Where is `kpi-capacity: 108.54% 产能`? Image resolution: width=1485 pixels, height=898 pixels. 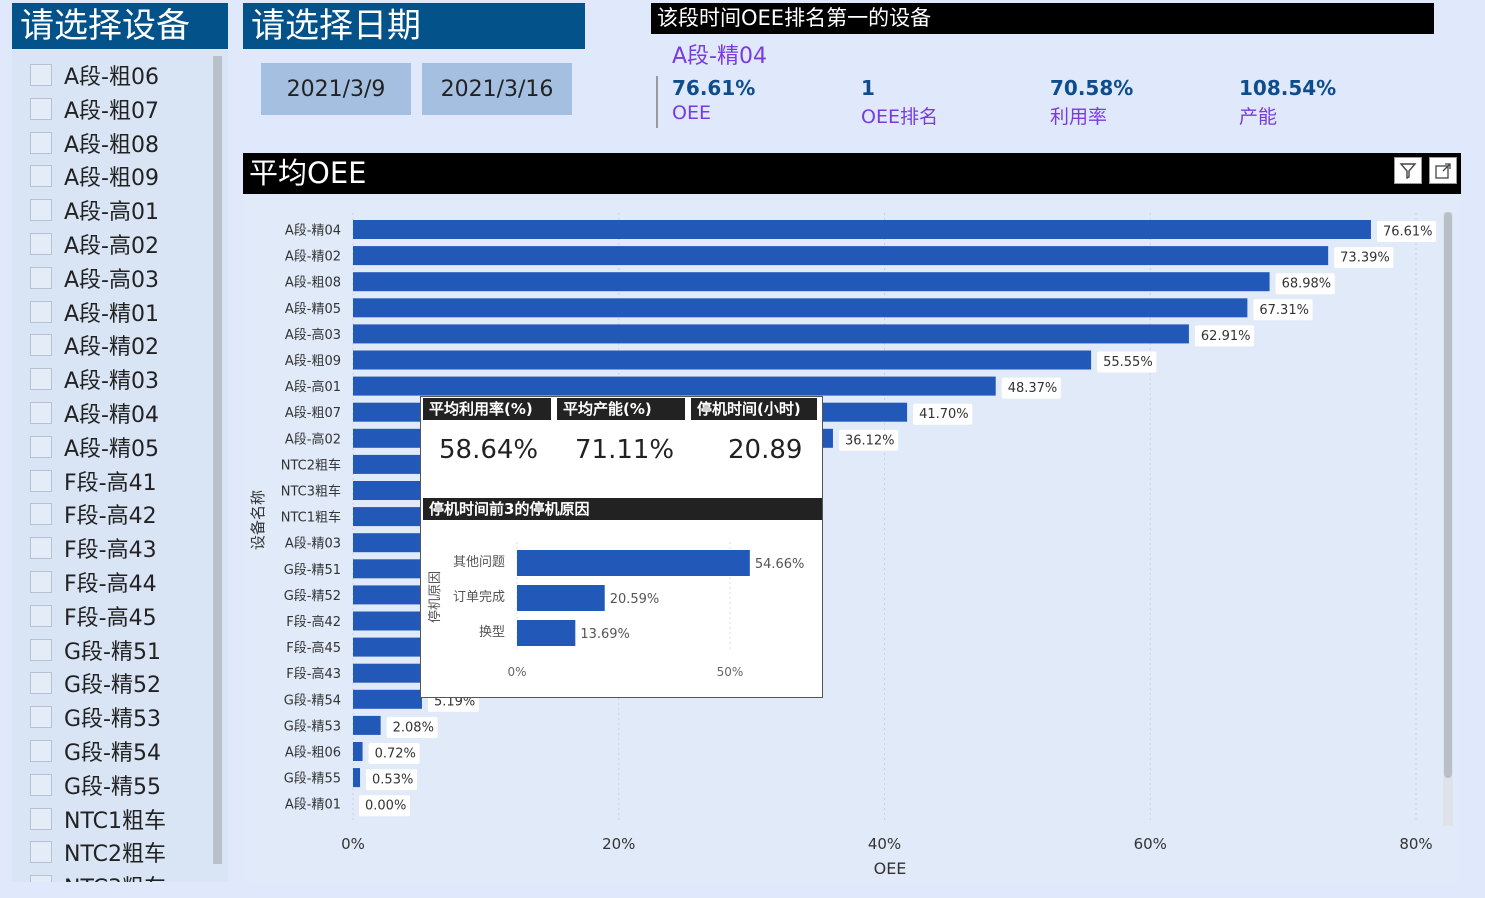
kpi-capacity: 108.54% 产能 is located at coordinates (1287, 102).